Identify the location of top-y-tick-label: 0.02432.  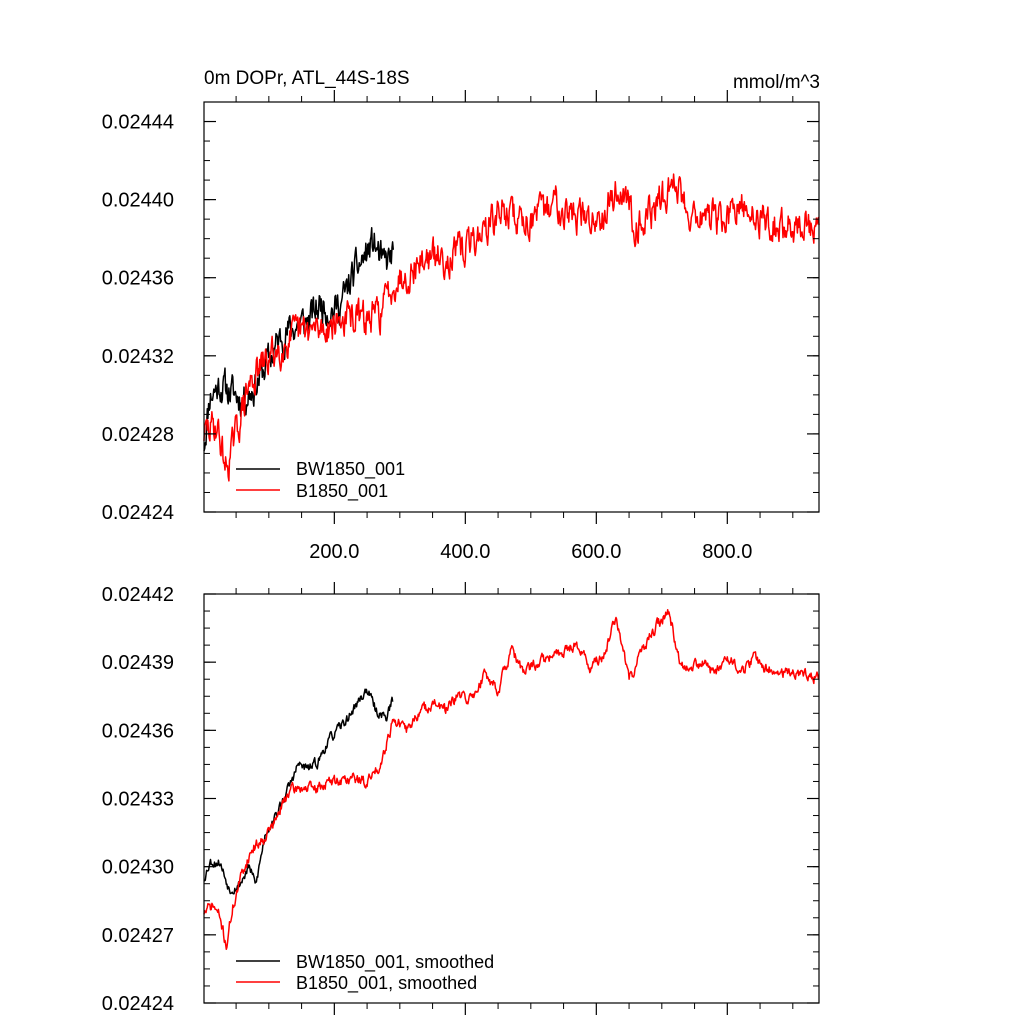
(138, 357).